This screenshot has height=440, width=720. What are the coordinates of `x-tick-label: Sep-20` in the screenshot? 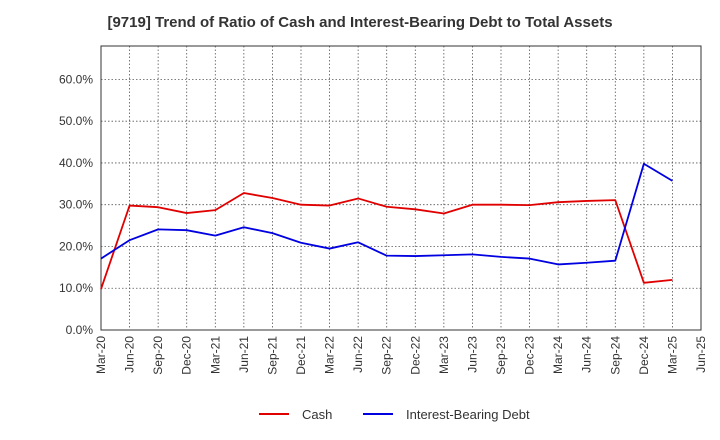 It's located at (158, 355).